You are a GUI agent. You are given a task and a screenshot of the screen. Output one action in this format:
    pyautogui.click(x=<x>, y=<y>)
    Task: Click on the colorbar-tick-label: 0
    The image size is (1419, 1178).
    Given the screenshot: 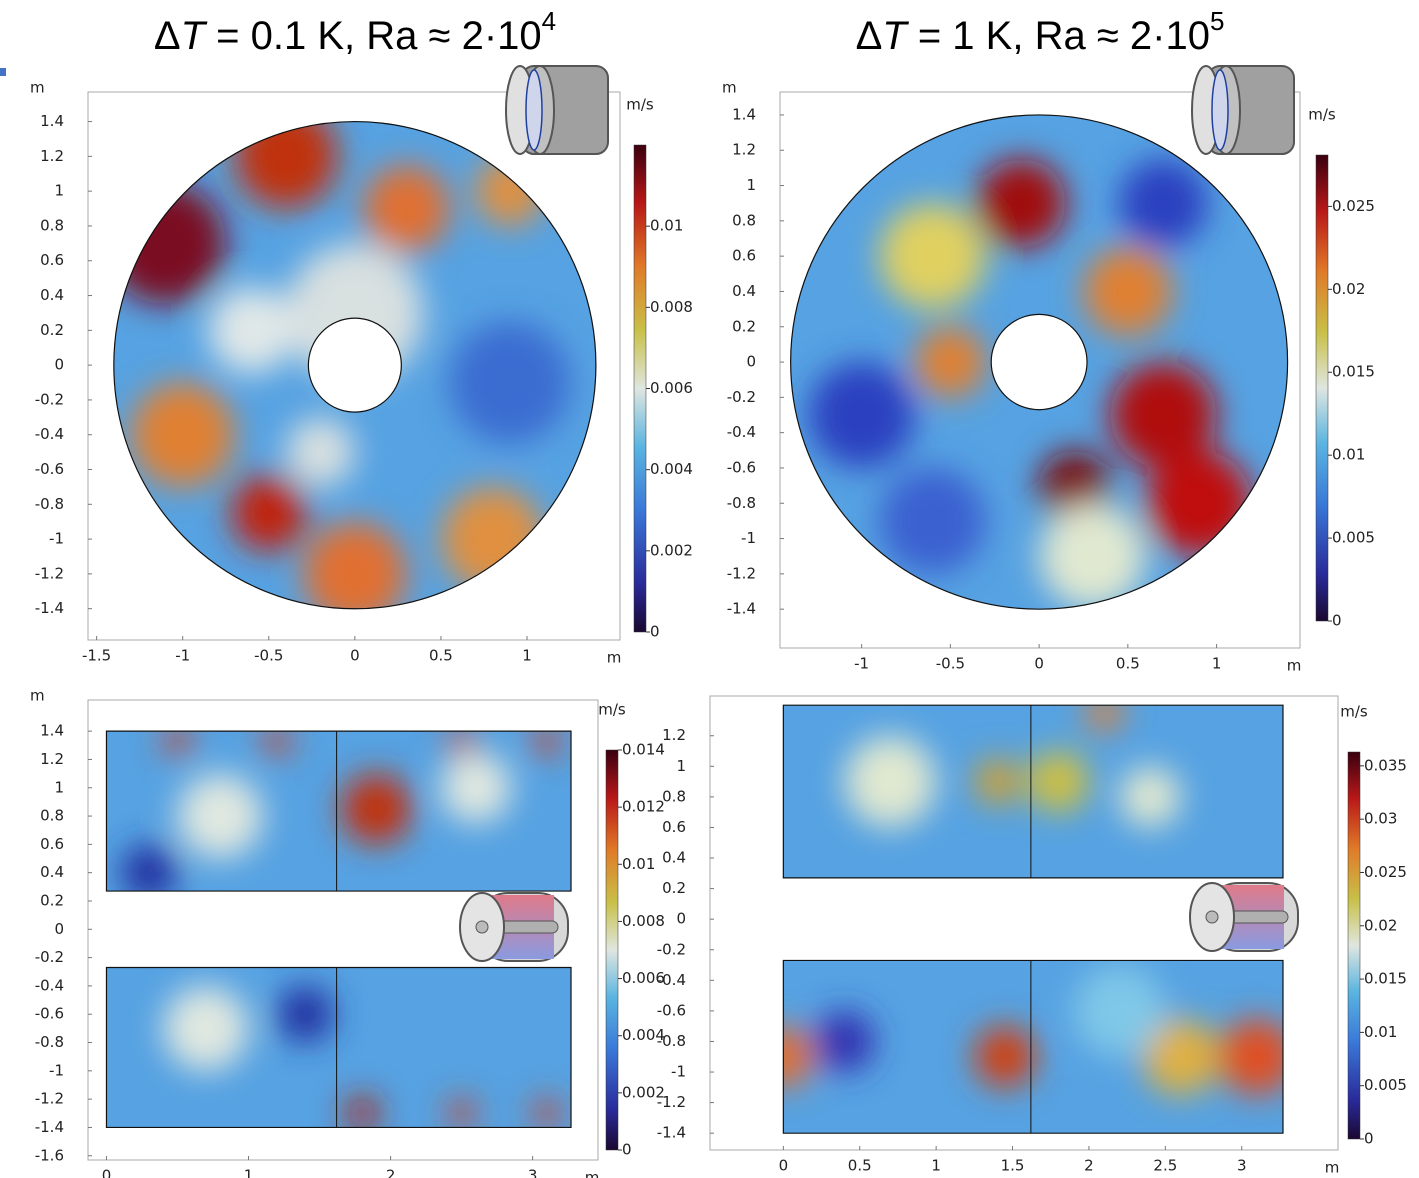 What is the action you would take?
    pyautogui.click(x=1369, y=1139)
    